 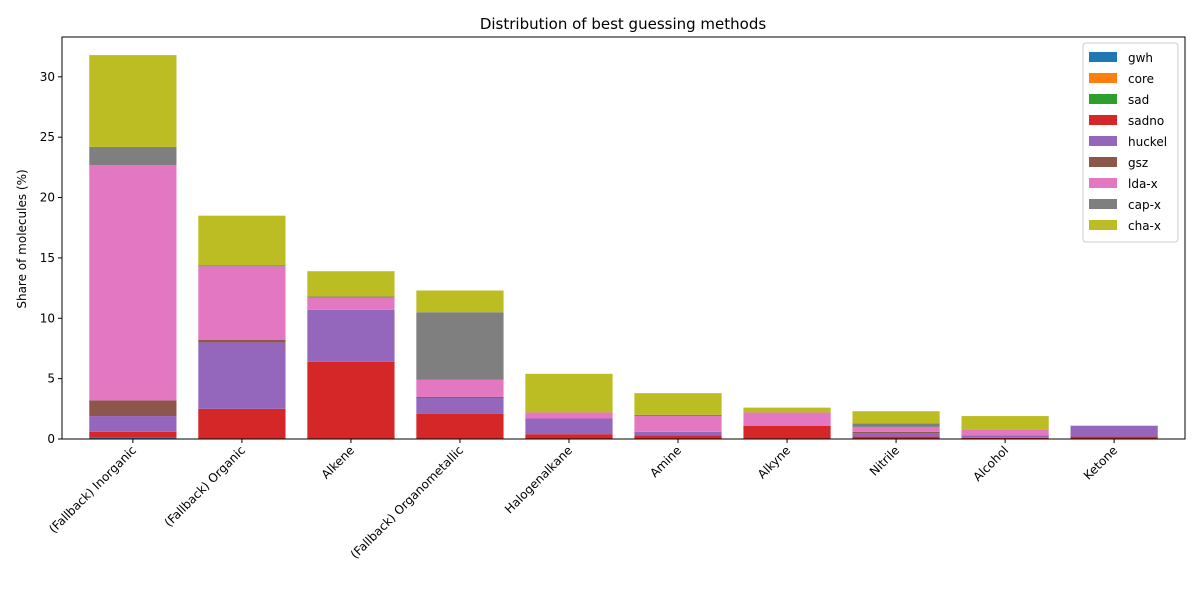 I want to click on legend-label-sadno: sadno, so click(x=1146, y=121).